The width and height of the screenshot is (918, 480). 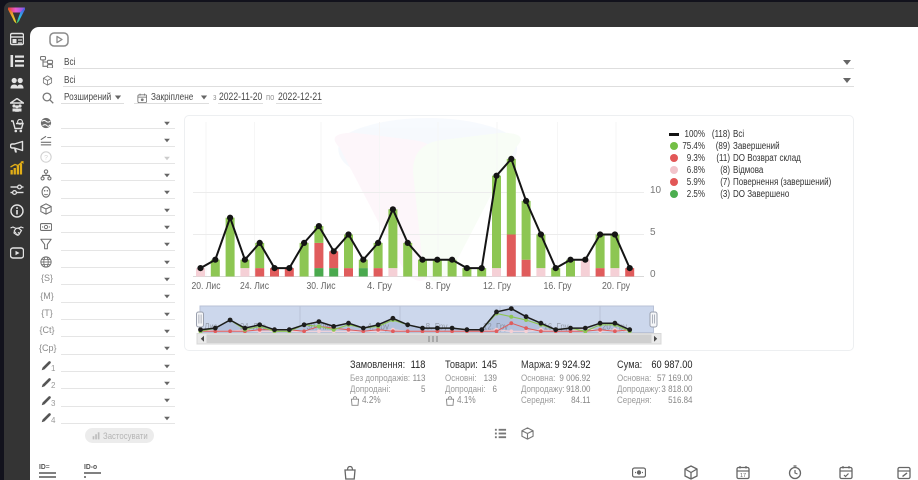 What do you see at coordinates (743, 476) in the screenshot?
I see `svg-text: 17` at bounding box center [743, 476].